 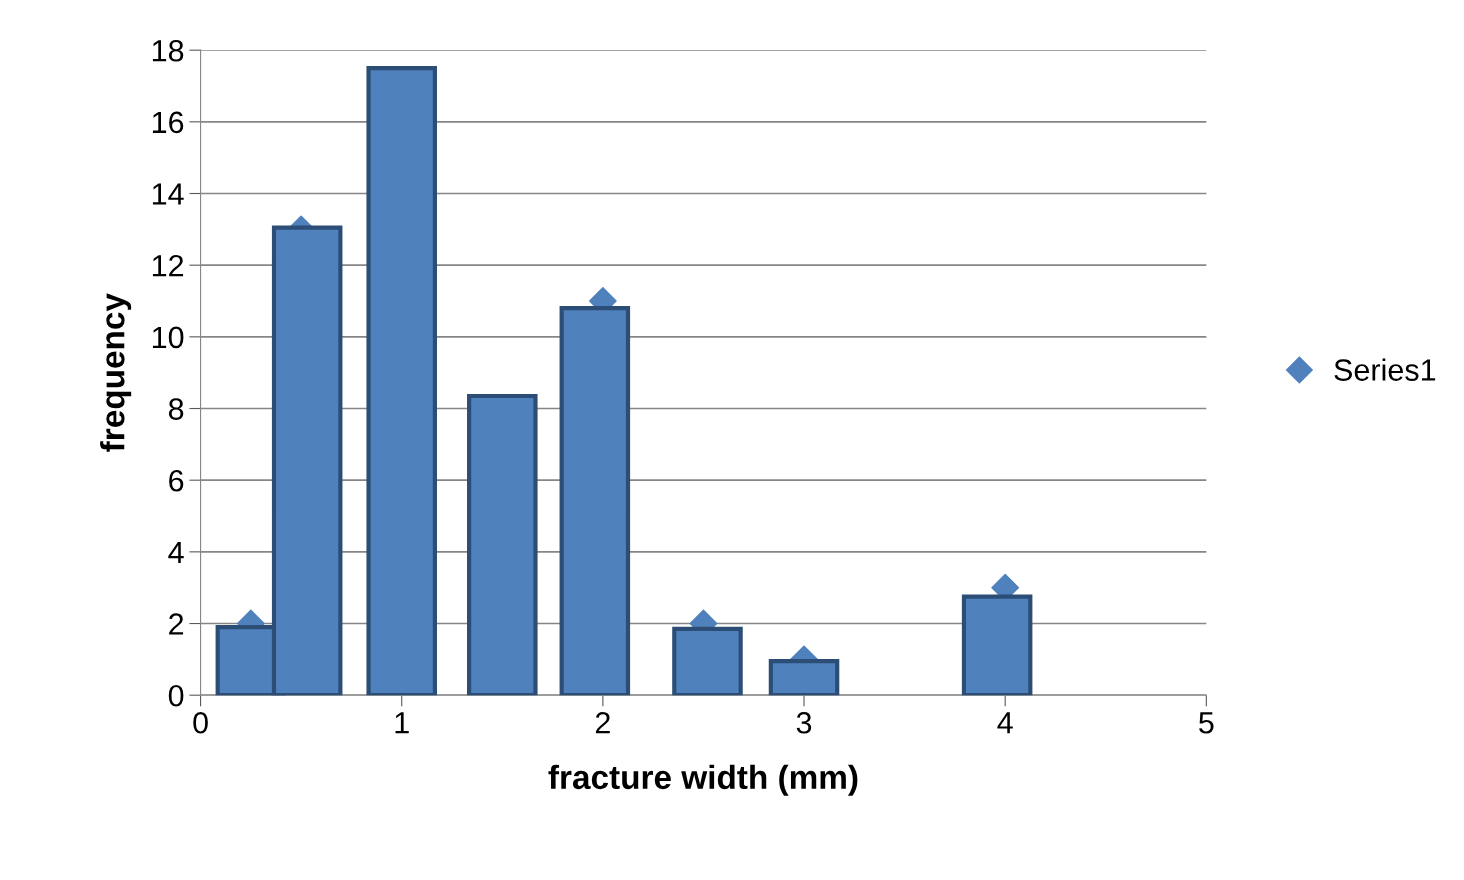 What do you see at coordinates (176, 624) in the screenshot?
I see `y-tick-label: 2` at bounding box center [176, 624].